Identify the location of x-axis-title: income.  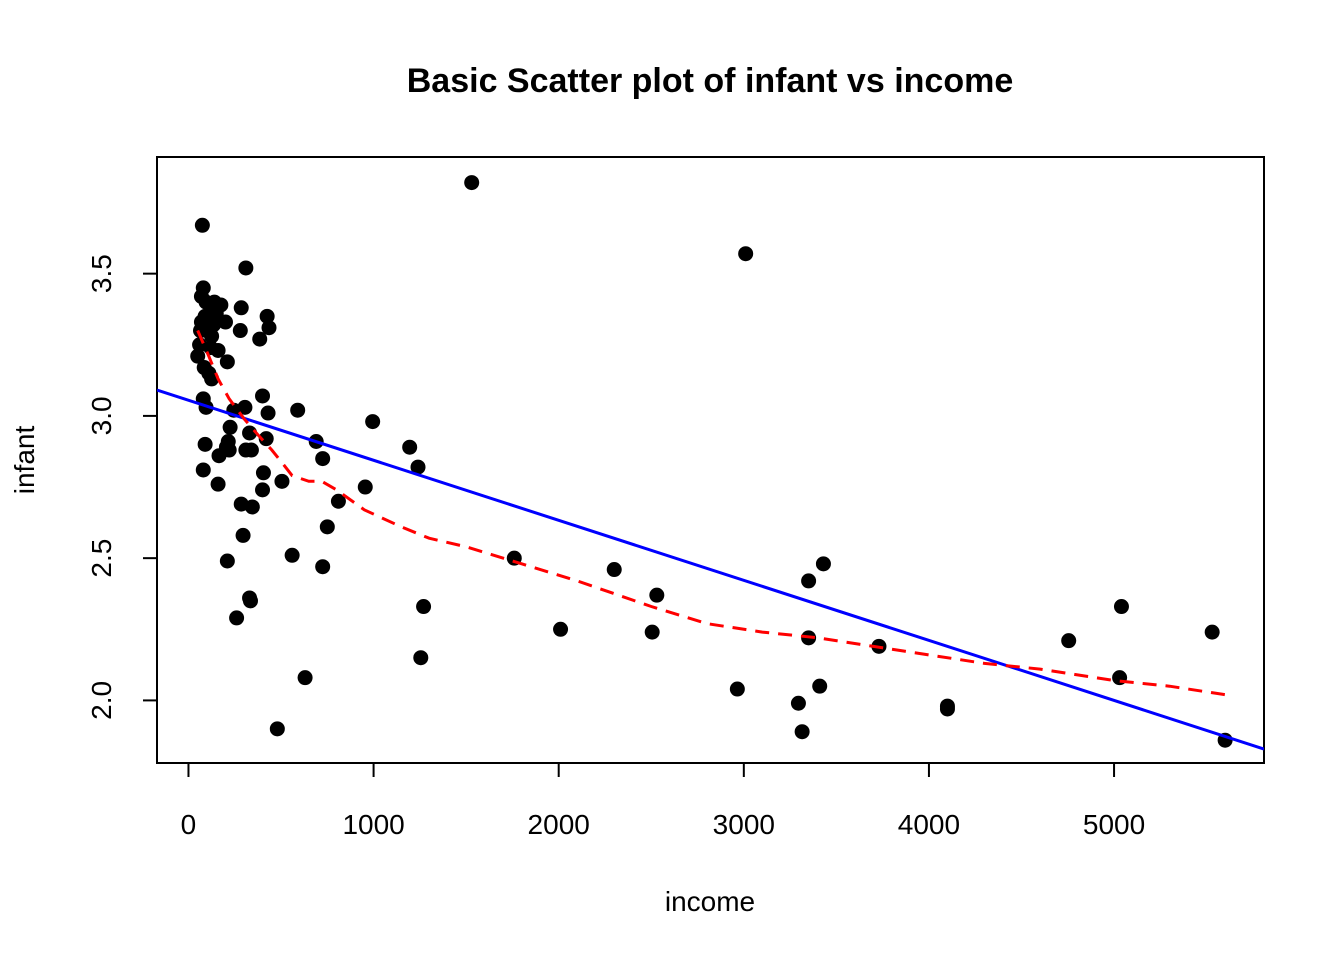
(710, 901).